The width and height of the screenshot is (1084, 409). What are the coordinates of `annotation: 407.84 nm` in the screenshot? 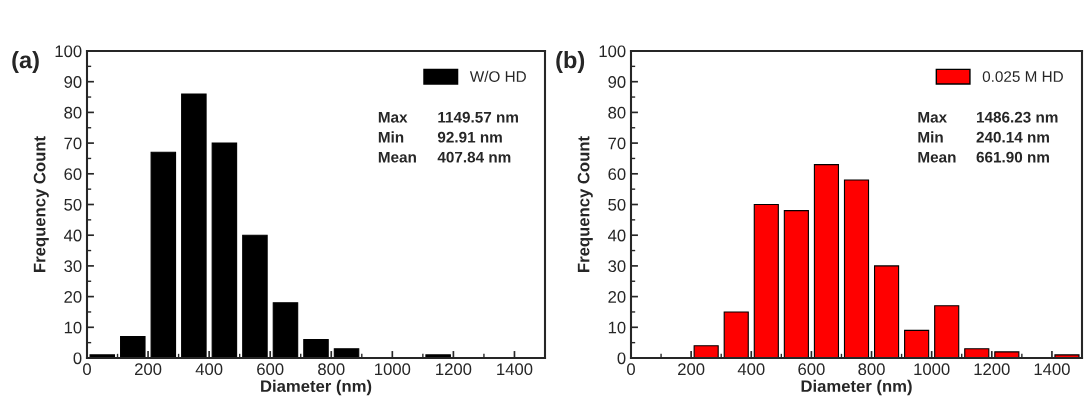 It's located at (474, 157).